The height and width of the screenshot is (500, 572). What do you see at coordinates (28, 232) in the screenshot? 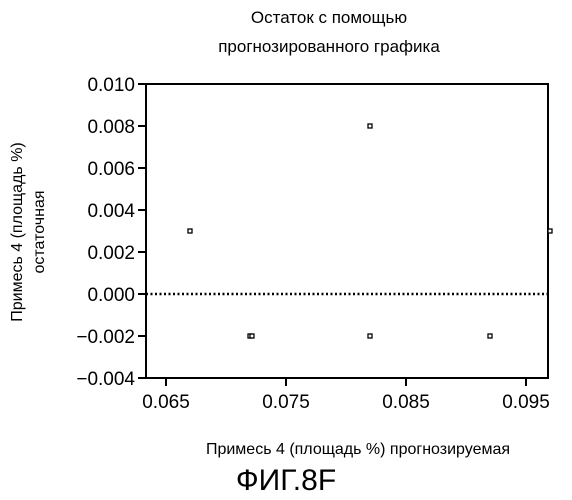
I see `y-axis-title: Примесь 4 (площадь %) остаточная` at bounding box center [28, 232].